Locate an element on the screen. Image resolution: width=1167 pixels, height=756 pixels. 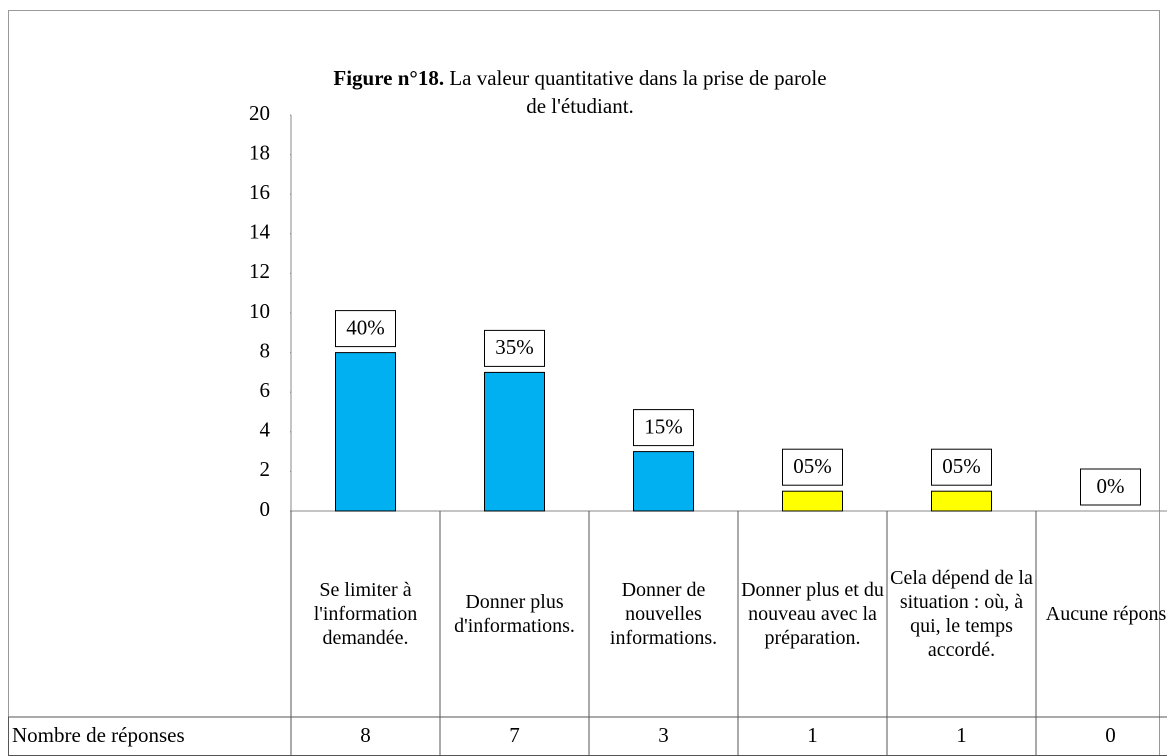
x-tick-label: Donner plus d'informations. is located at coordinates (514, 614).